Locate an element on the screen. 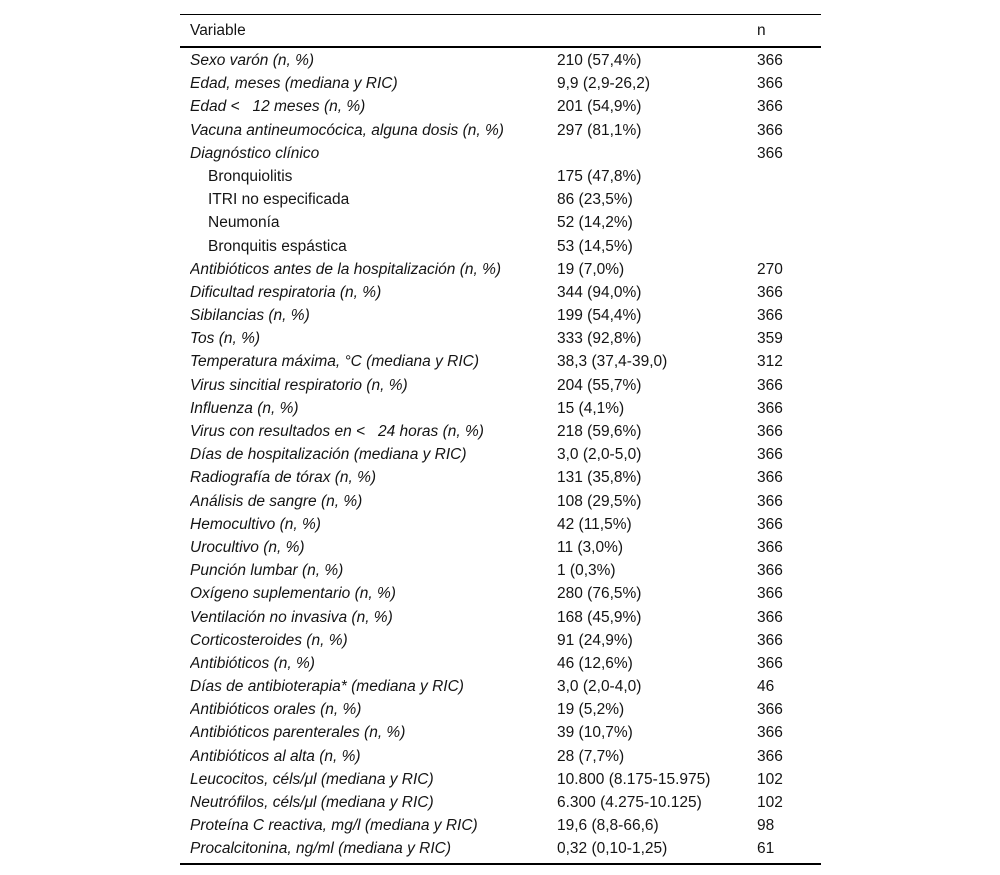 The width and height of the screenshot is (1000, 875). row-label: Procalcitonina, ng/ml (mediana y RIC) is located at coordinates (321, 849).